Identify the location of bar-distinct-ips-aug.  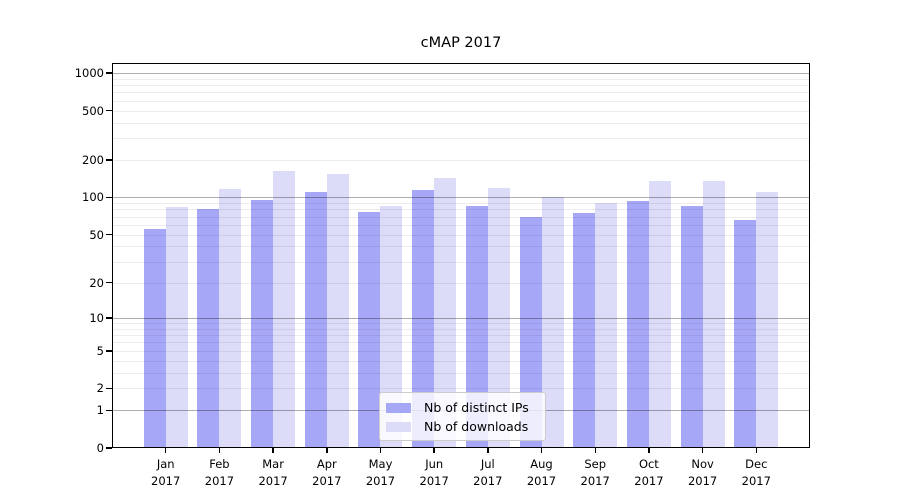
(530, 332).